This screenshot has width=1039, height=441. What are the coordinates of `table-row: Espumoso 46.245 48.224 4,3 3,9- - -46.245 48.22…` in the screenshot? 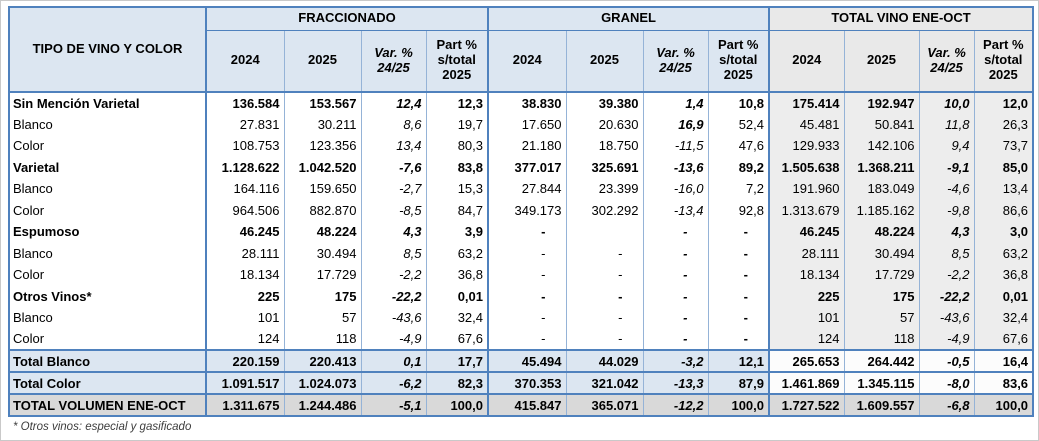 It's located at (521, 232).